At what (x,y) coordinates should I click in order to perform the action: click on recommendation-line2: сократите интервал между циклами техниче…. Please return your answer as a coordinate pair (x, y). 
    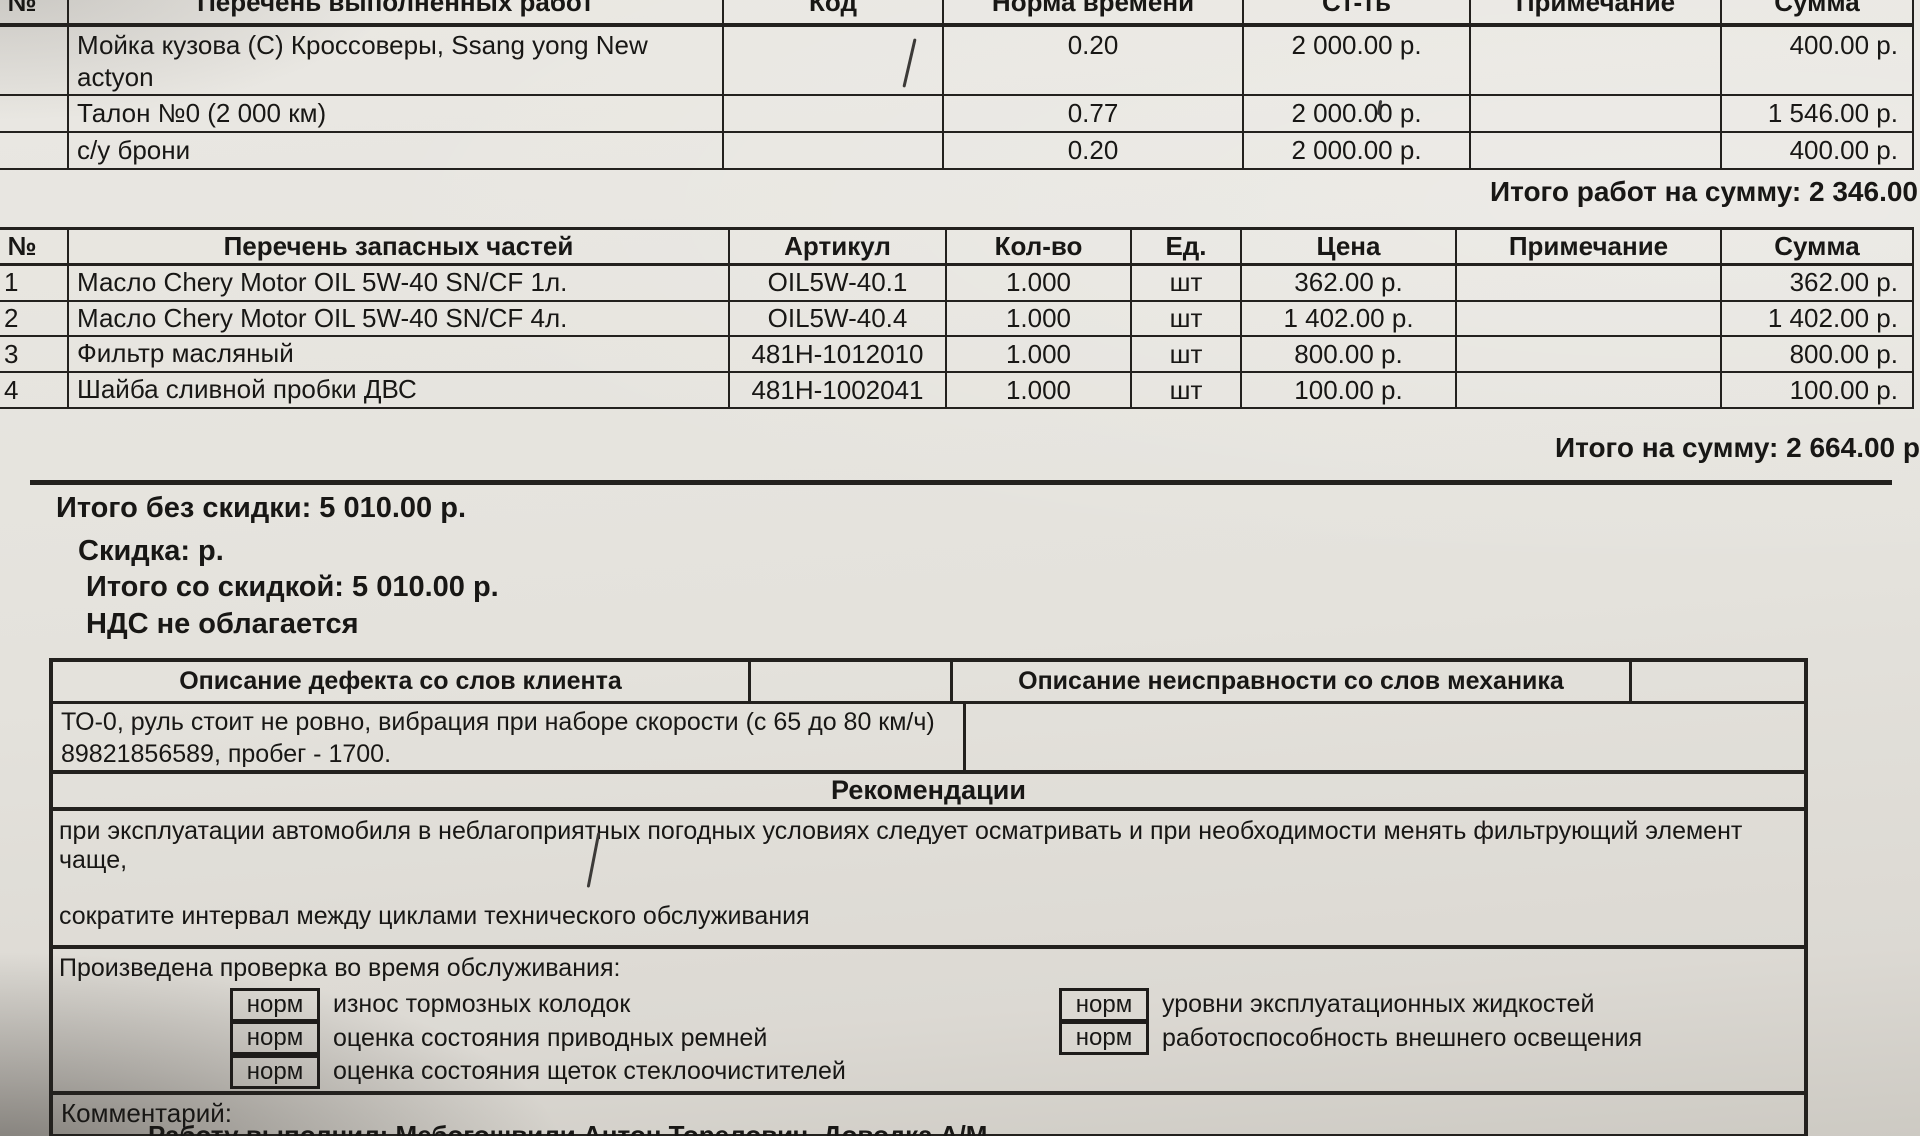
    Looking at the image, I should click on (434, 916).